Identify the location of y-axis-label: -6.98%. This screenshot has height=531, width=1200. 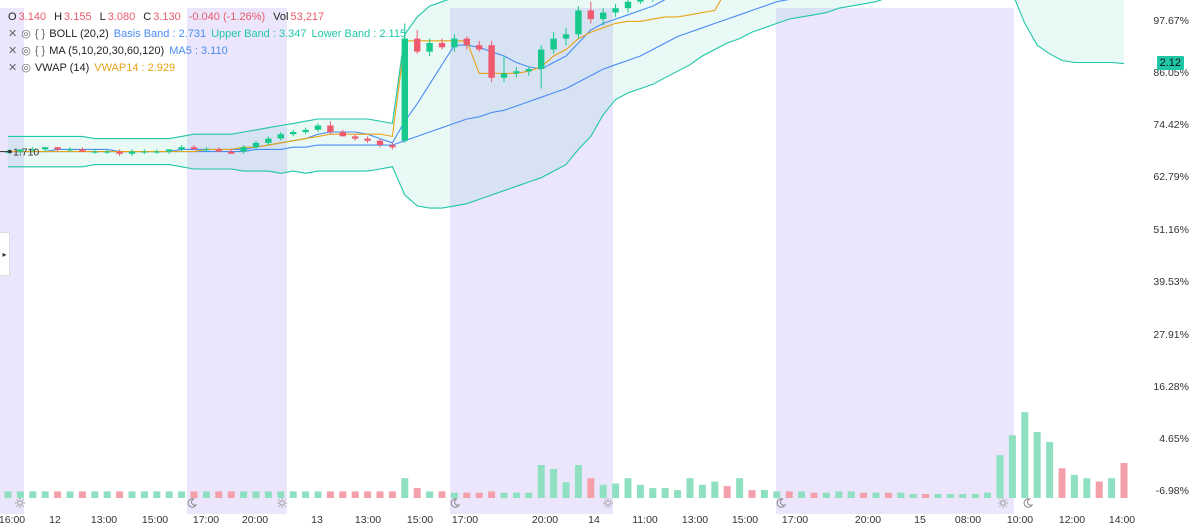
(1172, 491).